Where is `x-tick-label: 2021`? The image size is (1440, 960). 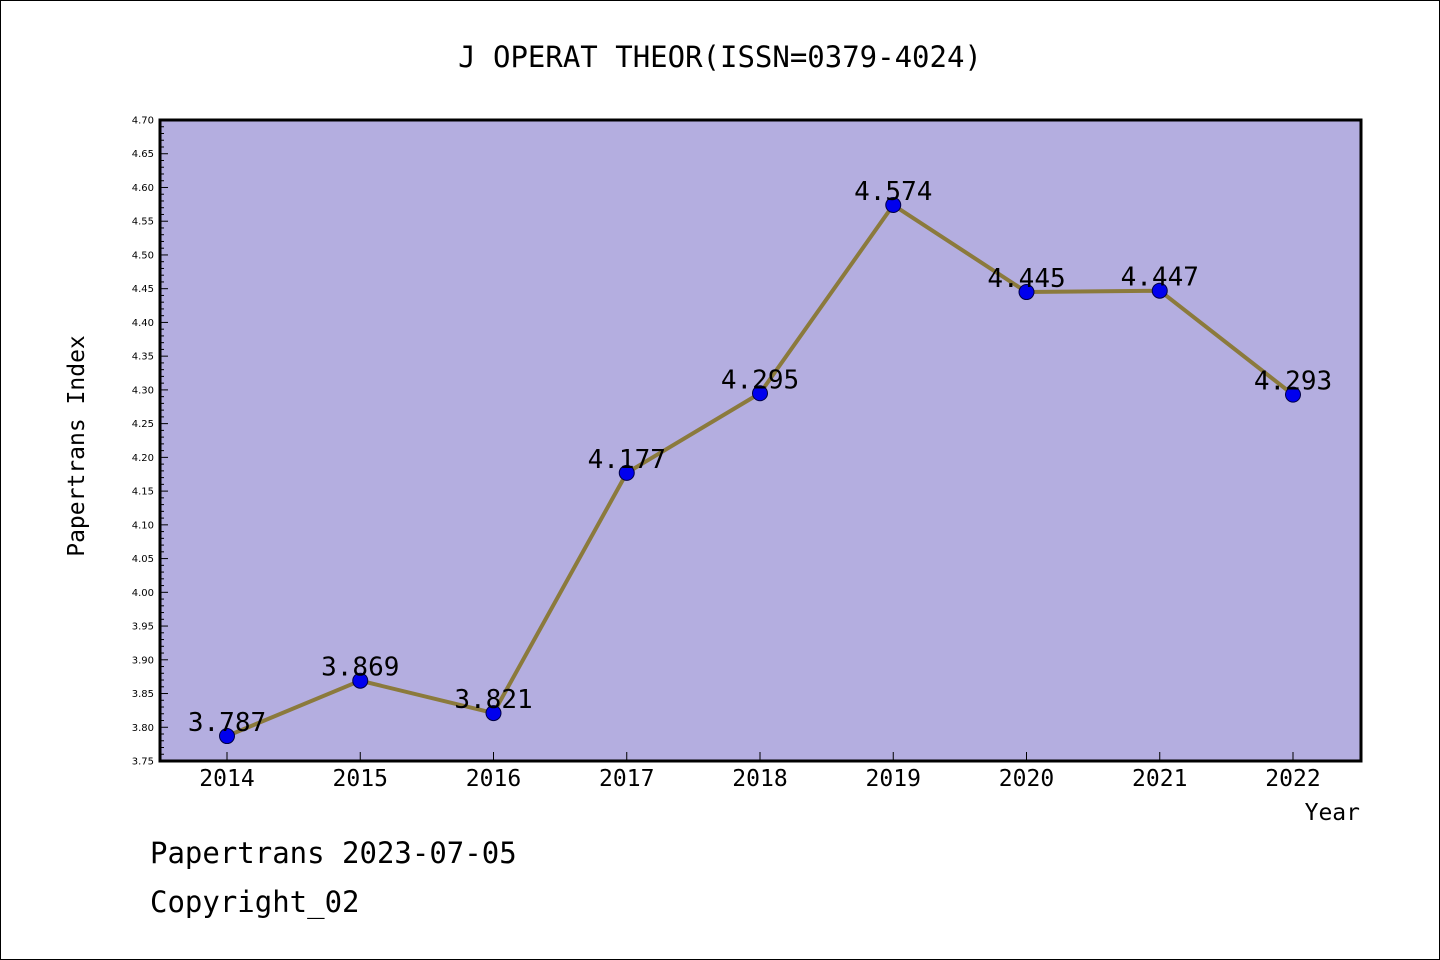
x-tick-label: 2021 is located at coordinates (1159, 779).